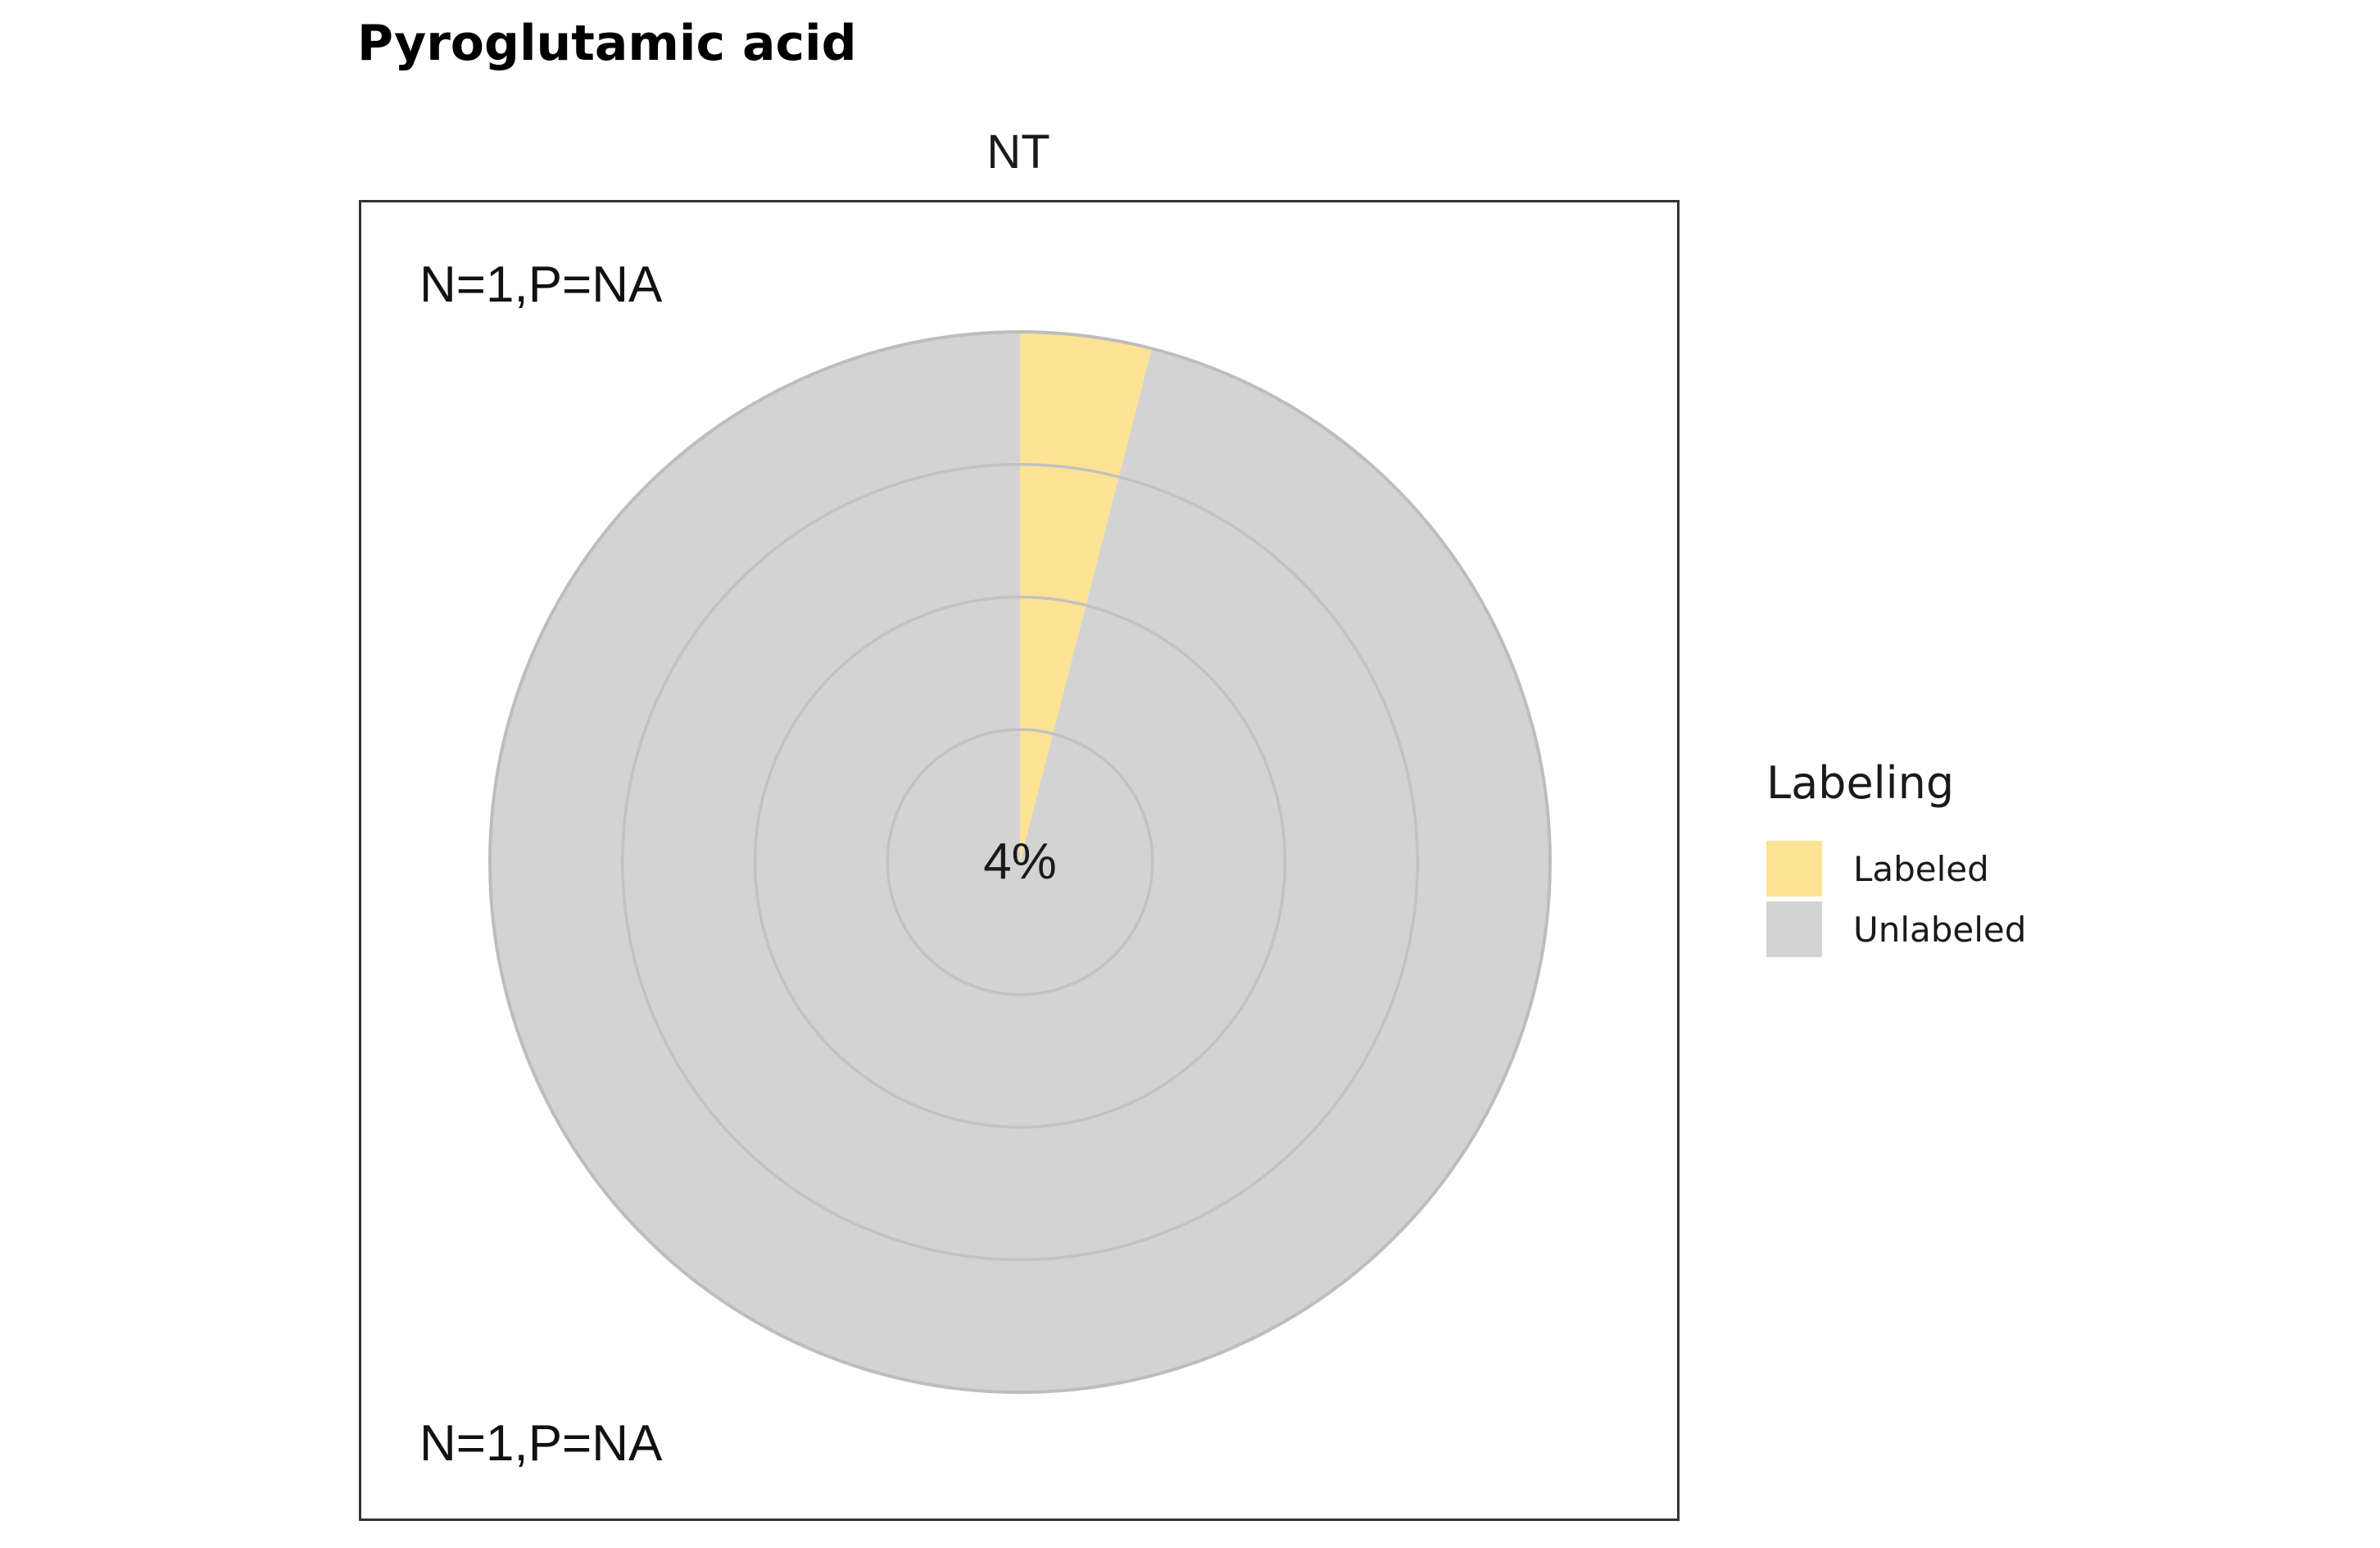 Image resolution: width=2380 pixels, height=1548 pixels. I want to click on chart-title: Pyroglutamic acid, so click(607, 43).